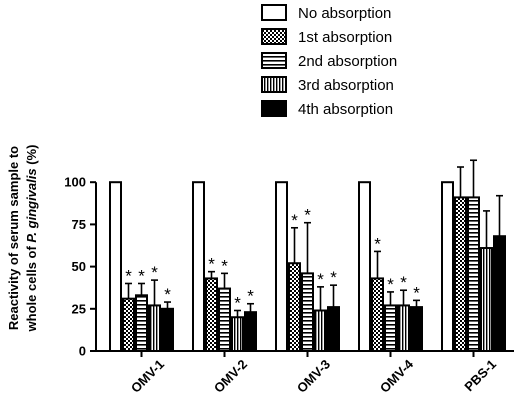 This screenshot has height=414, width=520. What do you see at coordinates (79, 308) in the screenshot?
I see `y-tick-label: 25` at bounding box center [79, 308].